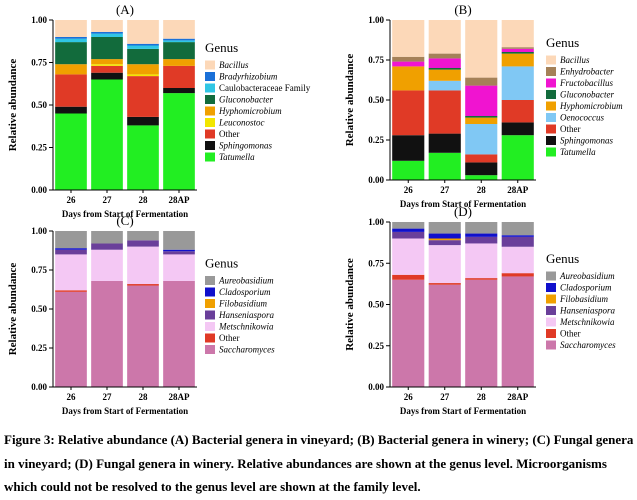 The width and height of the screenshot is (637, 500). What do you see at coordinates (234, 65) in the screenshot?
I see `legend-label: Bacillus` at bounding box center [234, 65].